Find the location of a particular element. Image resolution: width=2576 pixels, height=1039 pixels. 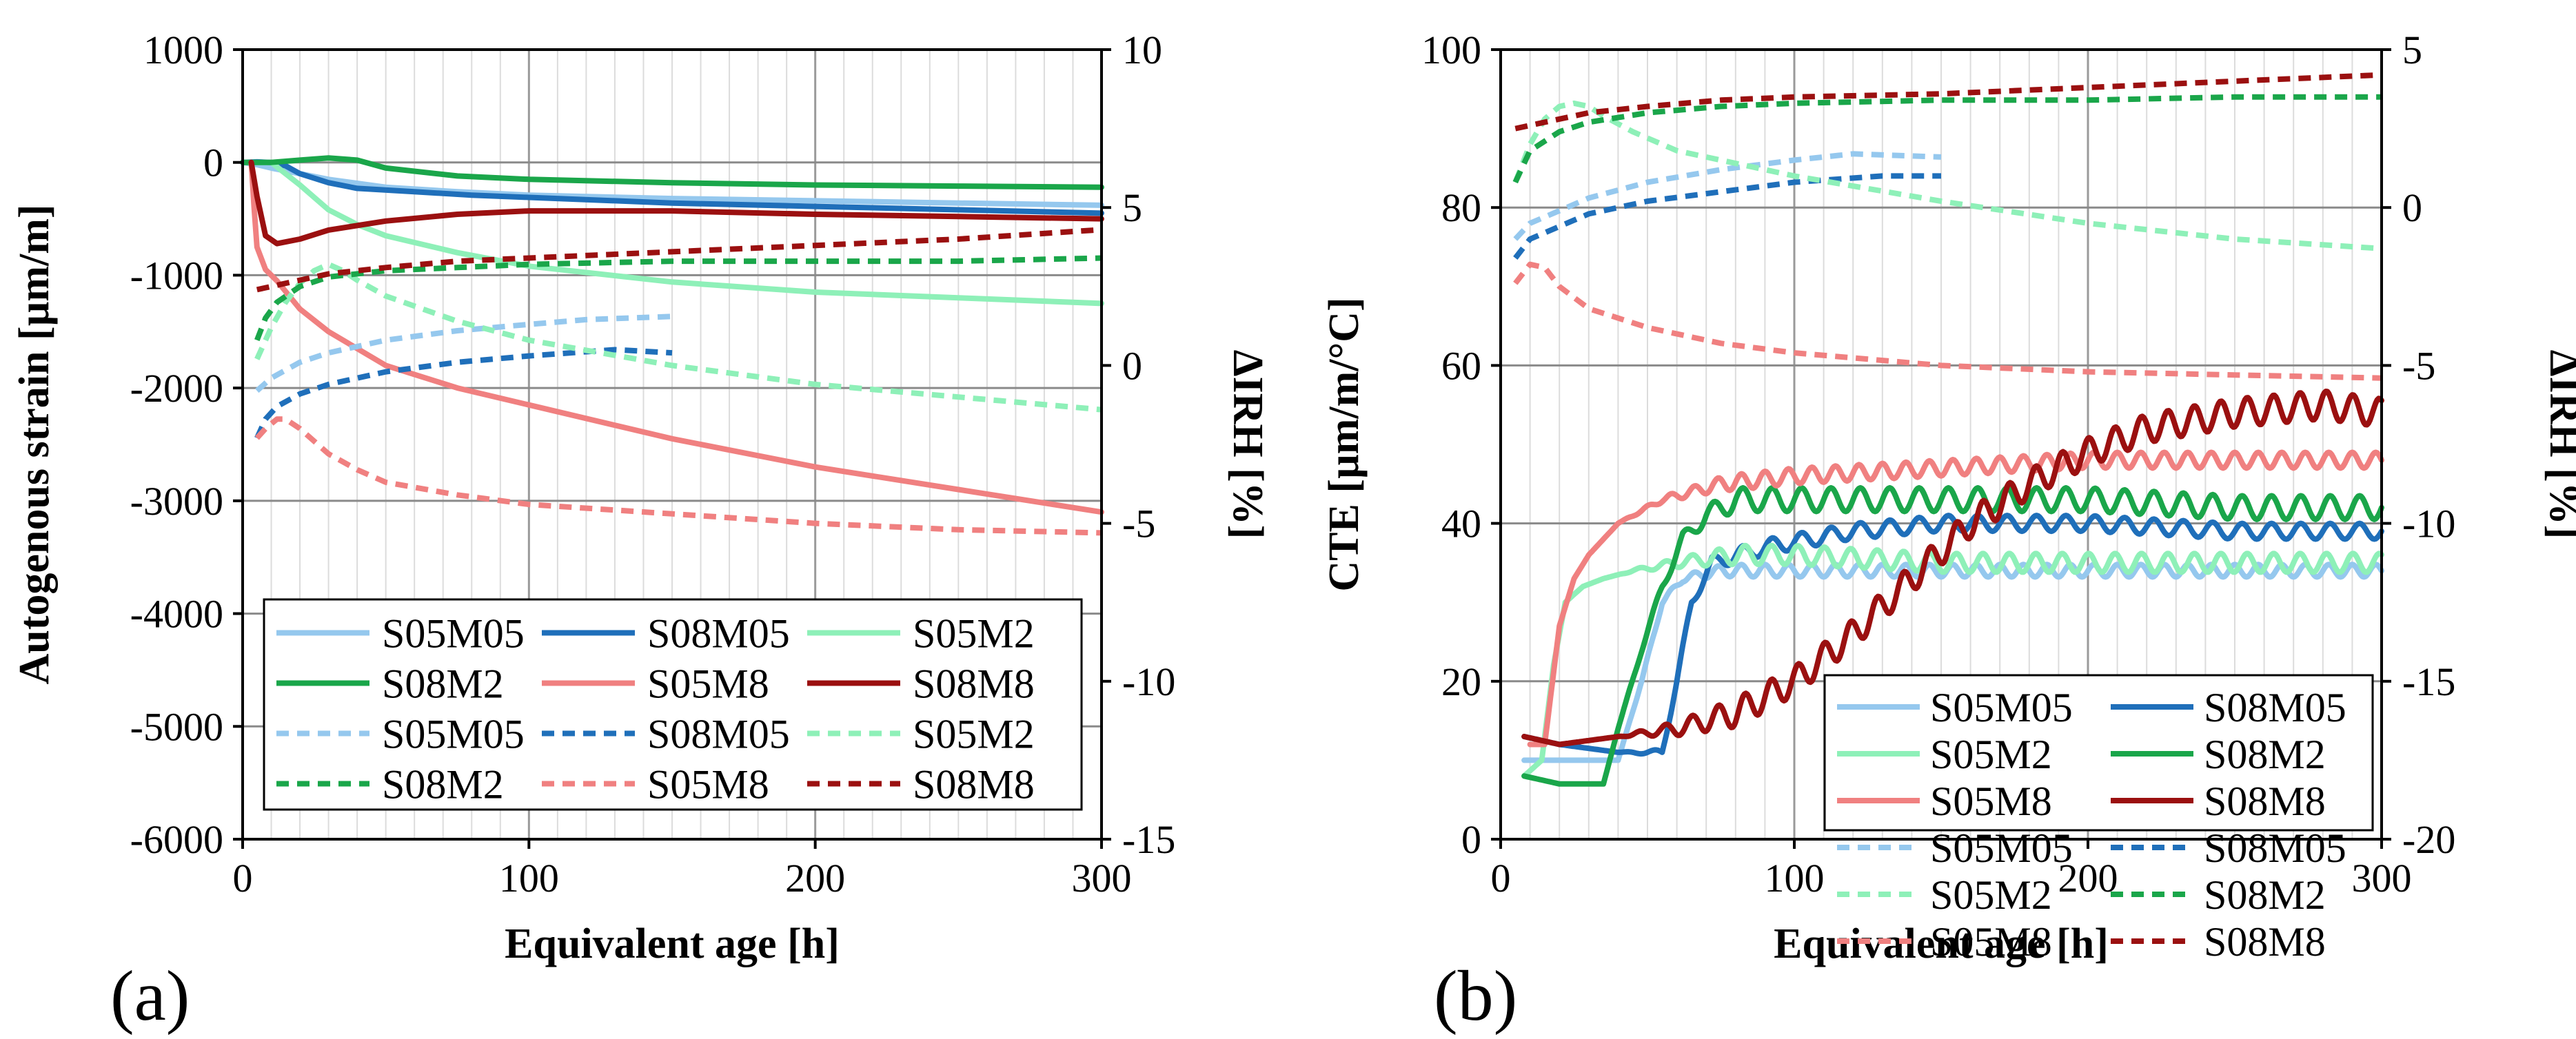

series-line-s08m05-solid is located at coordinates (1952, 635).